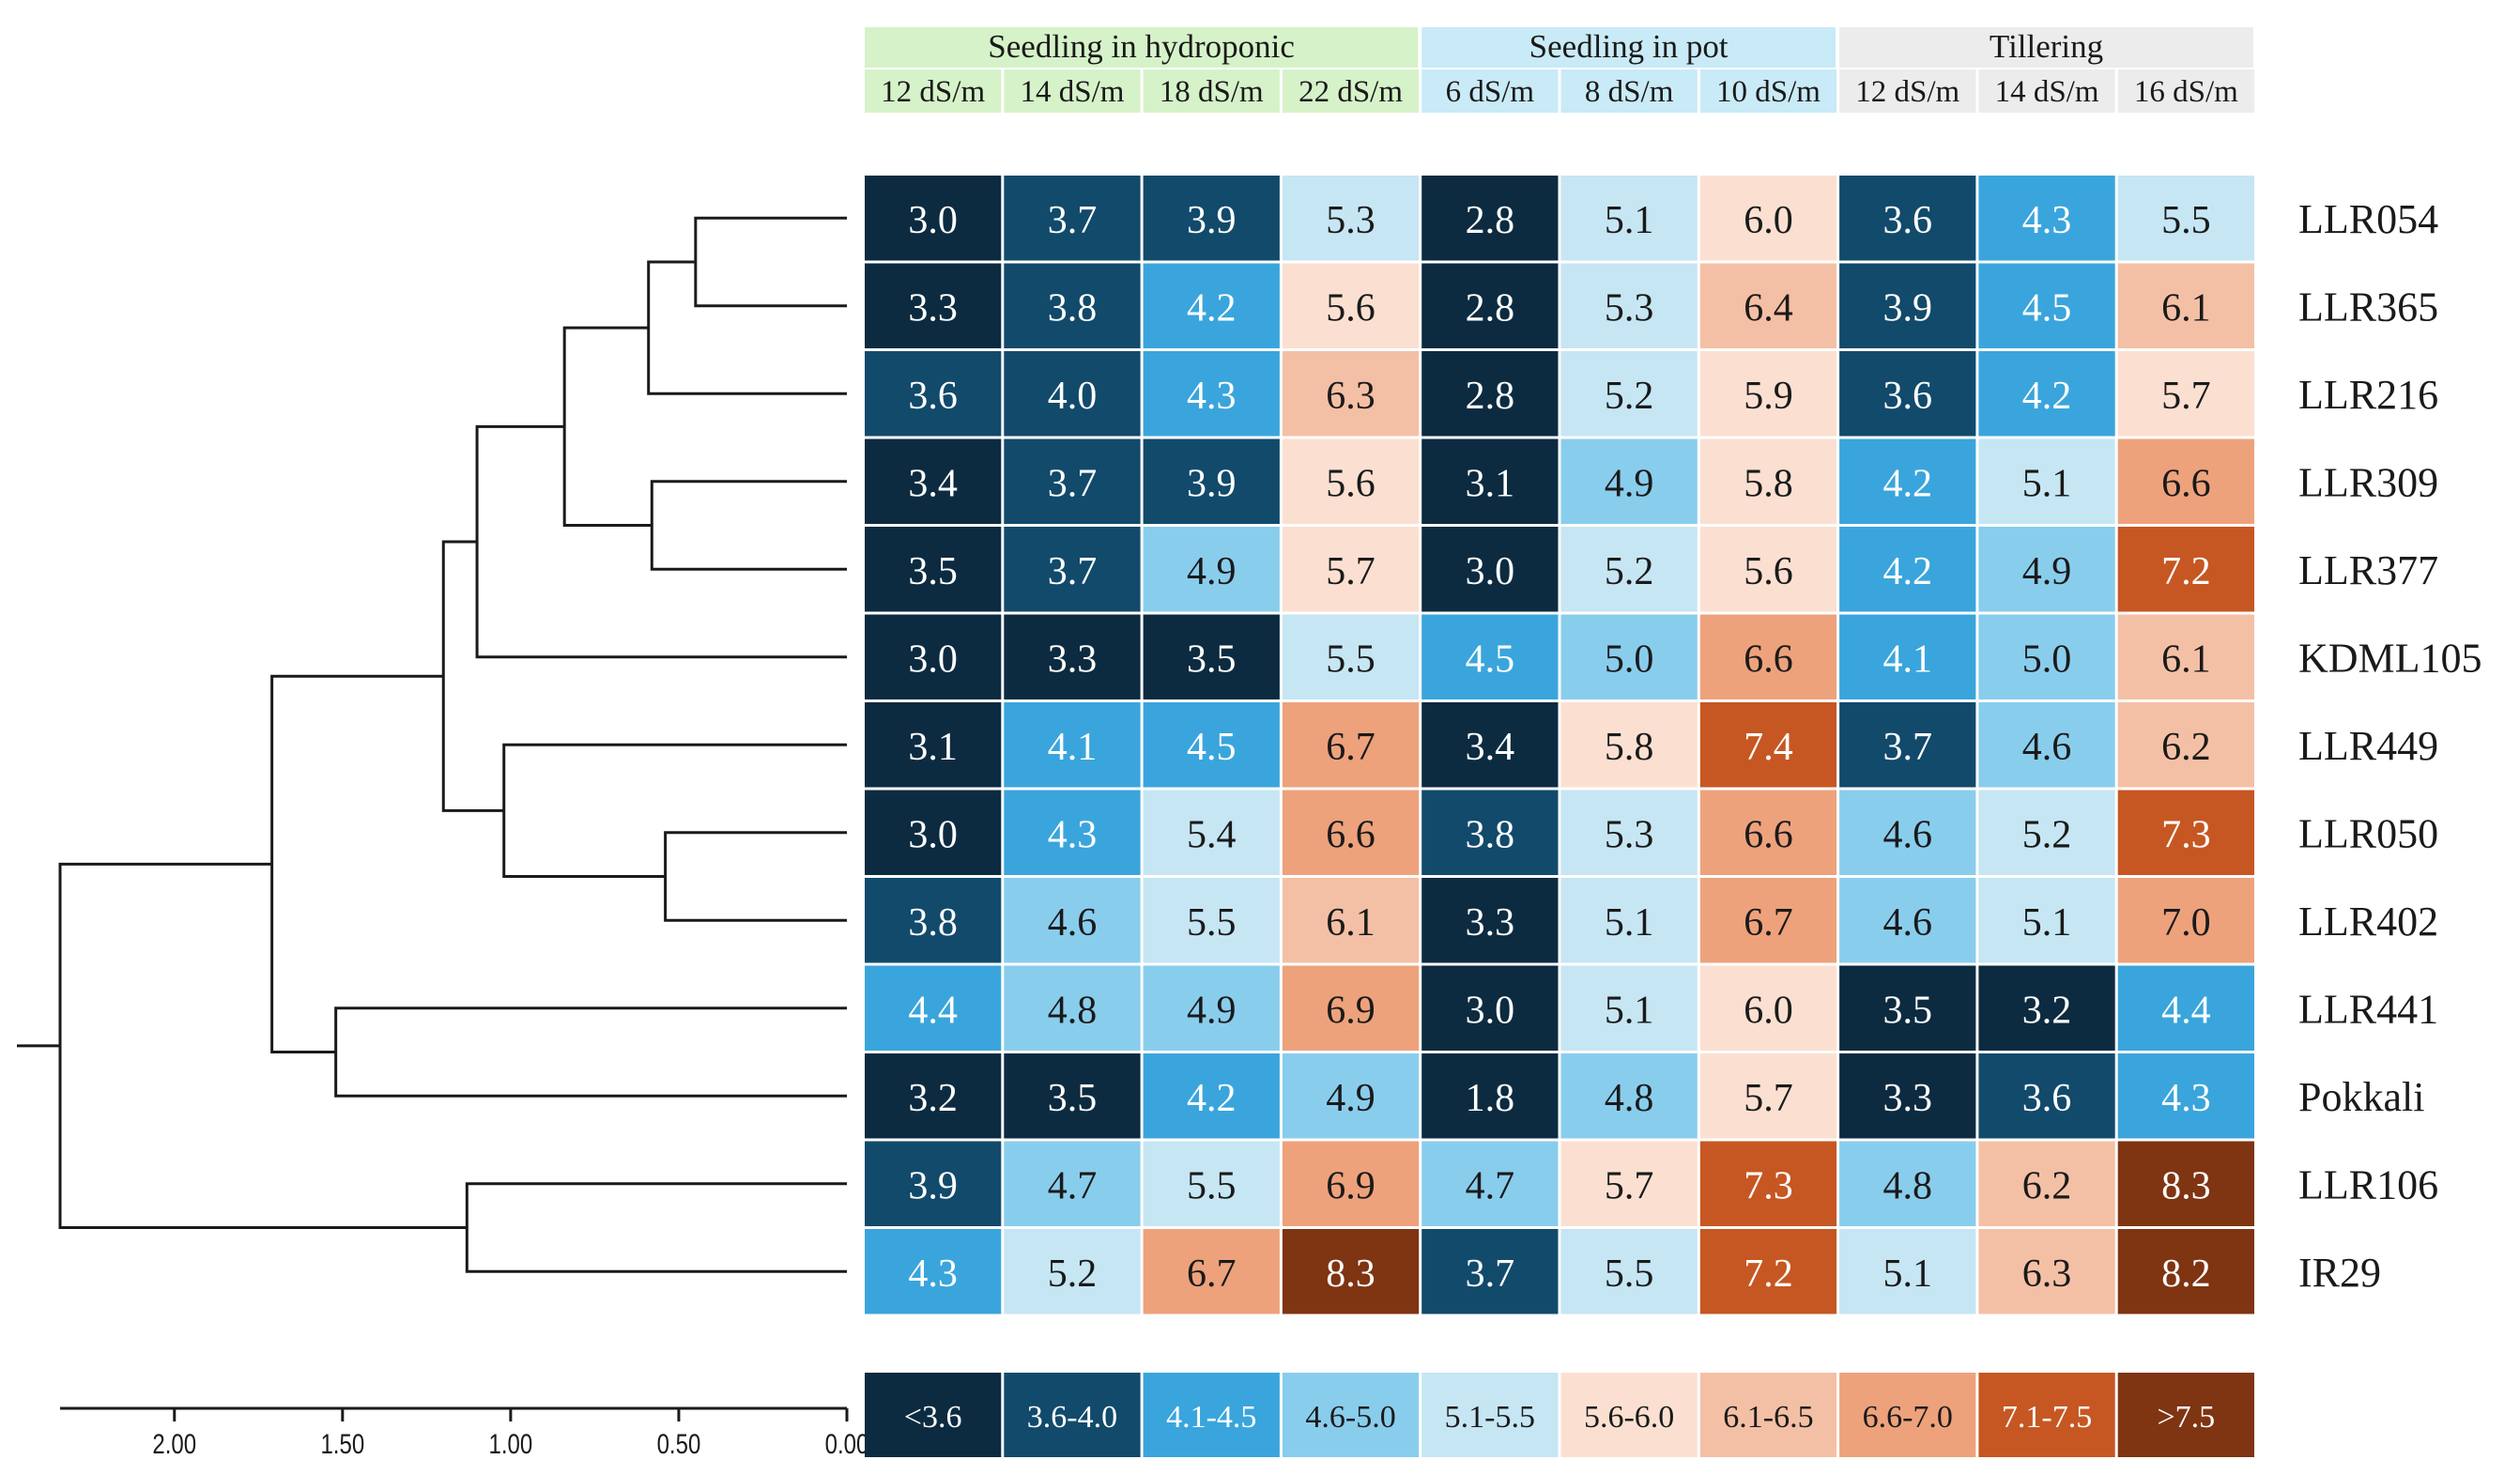 This screenshot has width=2520, height=1475. What do you see at coordinates (1629, 46) in the screenshot?
I see `group-header-label: Seedling in pot` at bounding box center [1629, 46].